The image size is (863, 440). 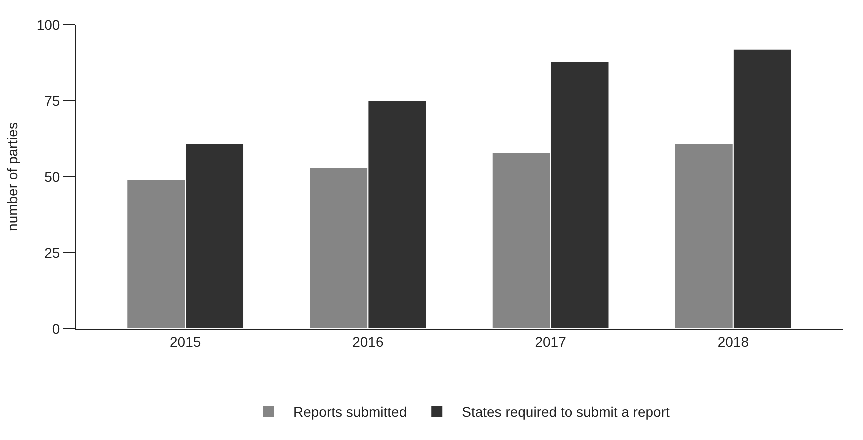 I want to click on x-tick-label: 2016, so click(x=368, y=342).